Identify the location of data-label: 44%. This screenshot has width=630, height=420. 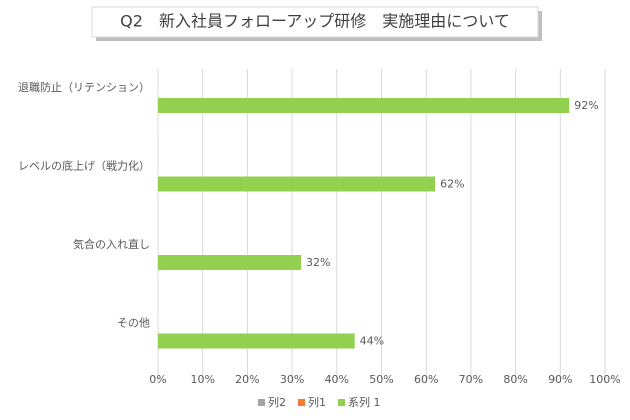
(372, 341).